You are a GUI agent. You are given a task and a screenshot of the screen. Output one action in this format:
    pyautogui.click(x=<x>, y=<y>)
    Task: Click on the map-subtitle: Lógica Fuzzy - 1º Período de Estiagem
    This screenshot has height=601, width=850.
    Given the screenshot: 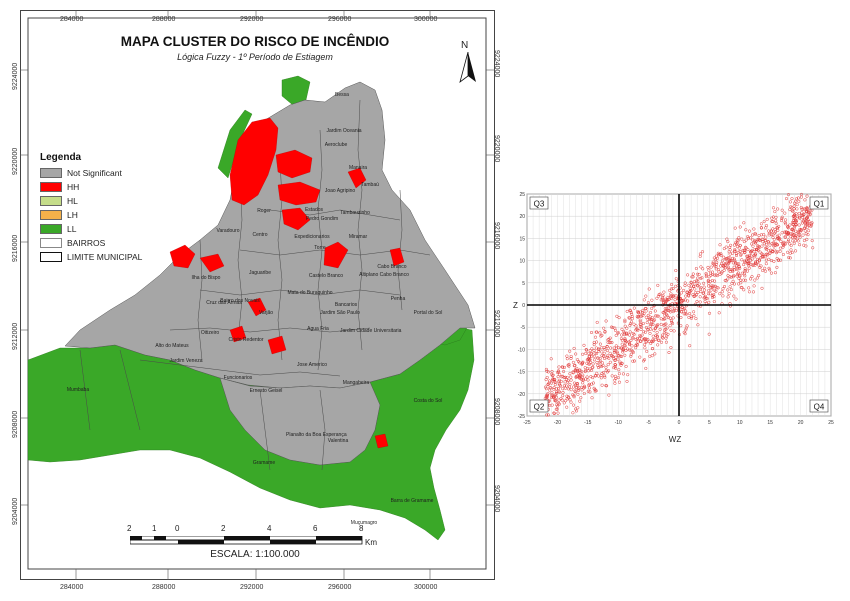 What is the action you would take?
    pyautogui.click(x=255, y=57)
    